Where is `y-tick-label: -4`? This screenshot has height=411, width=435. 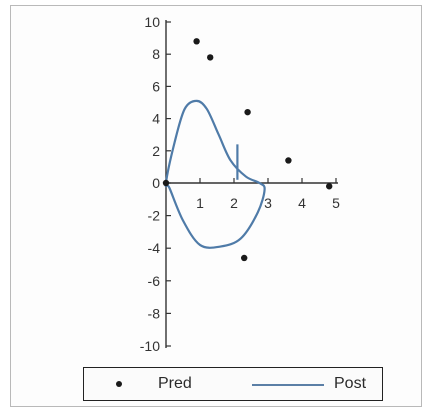 y-tick-label: -4 is located at coordinates (154, 248).